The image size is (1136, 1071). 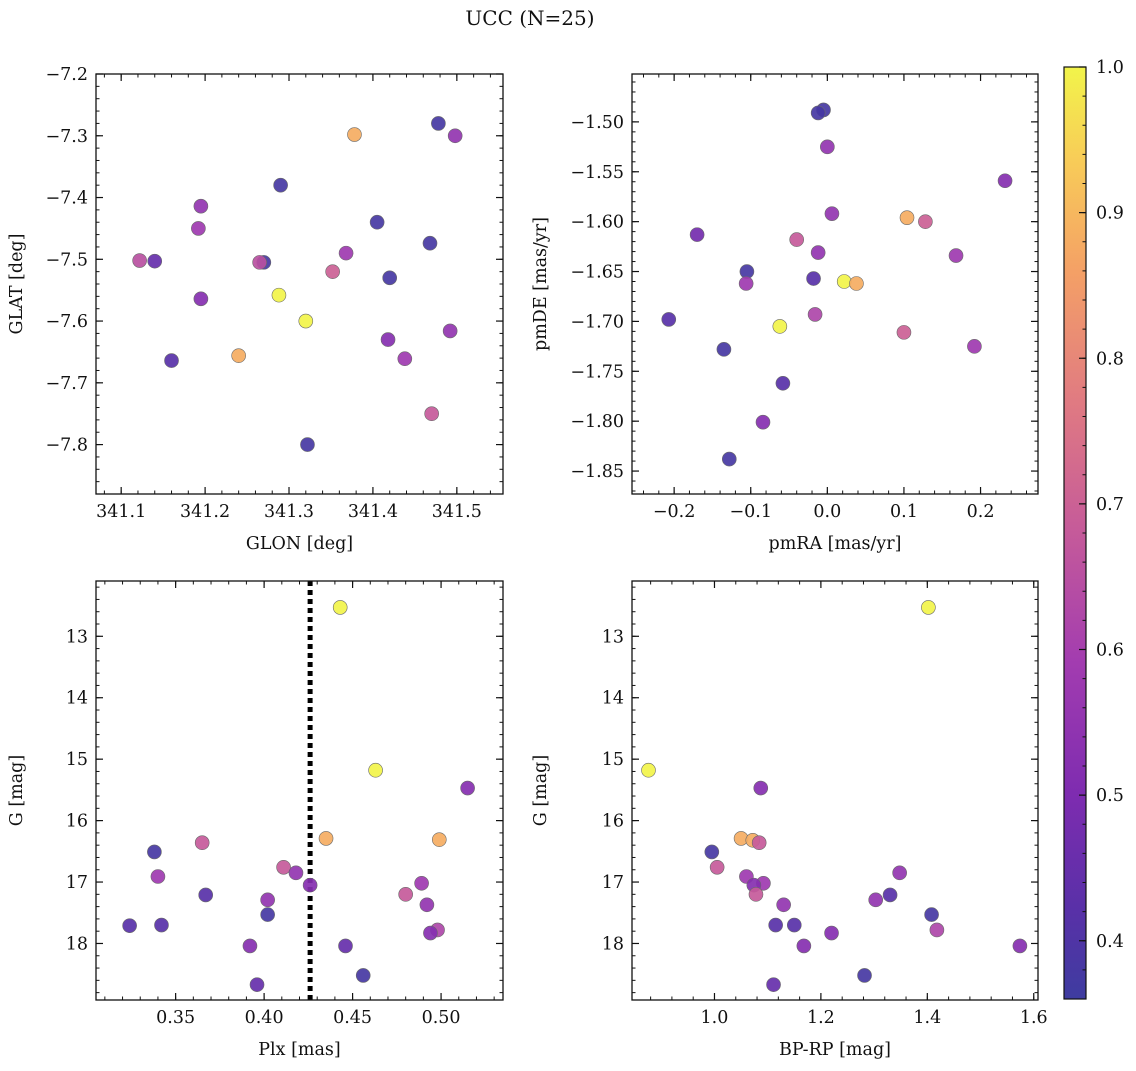 I want to click on x-tick-label: 0.35, so click(x=175, y=1018).